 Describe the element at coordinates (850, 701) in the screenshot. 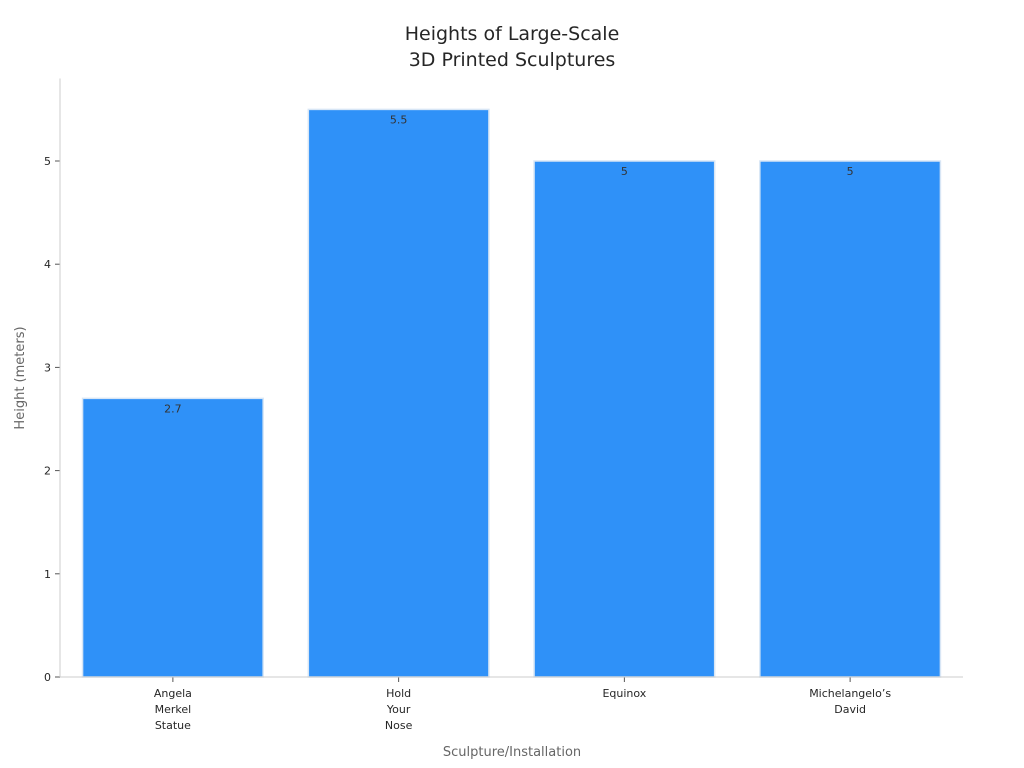

I see `x-tick-label-3: Michelangelo’s David` at that location.